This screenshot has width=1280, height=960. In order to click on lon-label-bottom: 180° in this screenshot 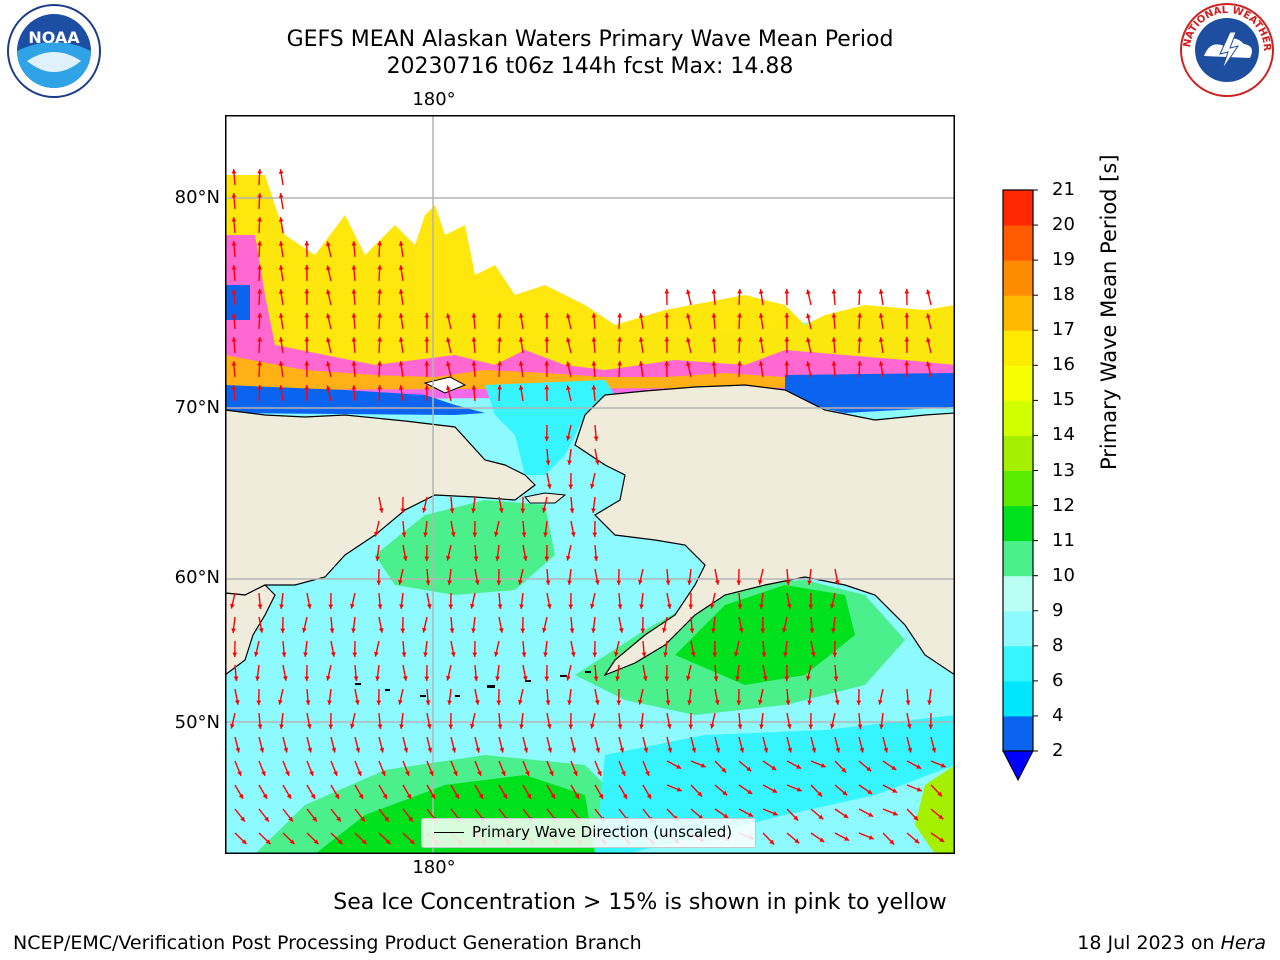, I will do `click(434, 867)`.